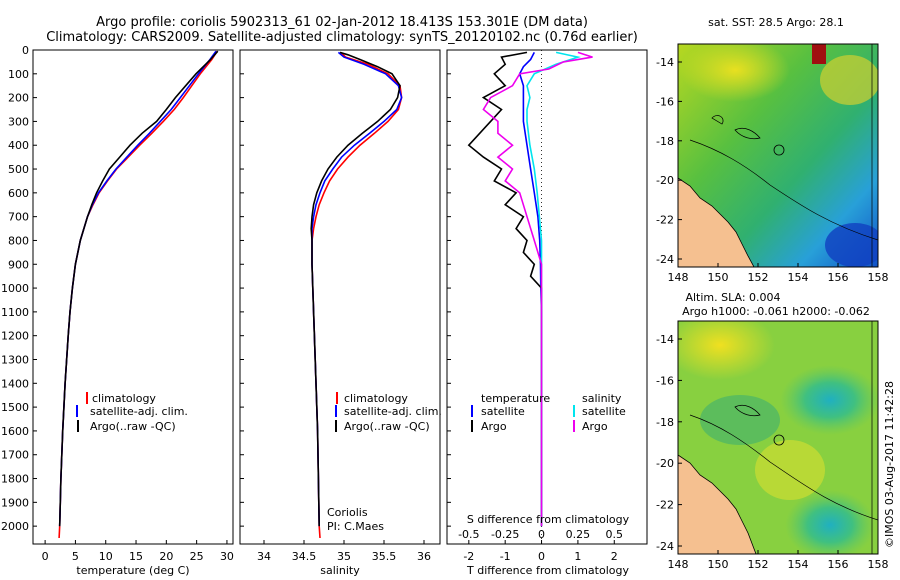 The width and height of the screenshot is (900, 580). Describe the element at coordinates (18, 169) in the screenshot. I see `depth-tick-label: 500` at that location.